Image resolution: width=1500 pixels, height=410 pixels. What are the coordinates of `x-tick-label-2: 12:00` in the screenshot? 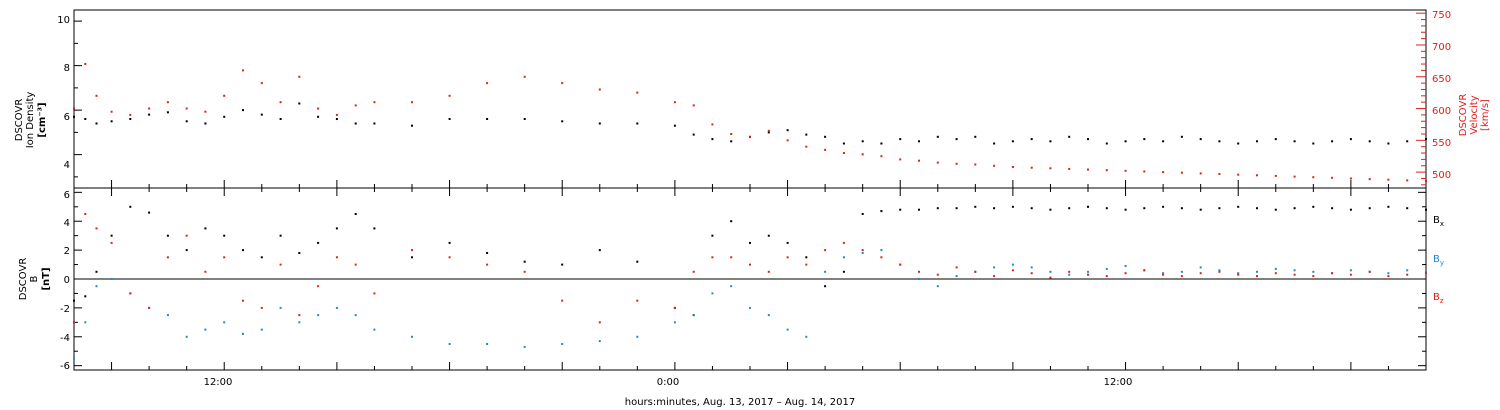 It's located at (1118, 382).